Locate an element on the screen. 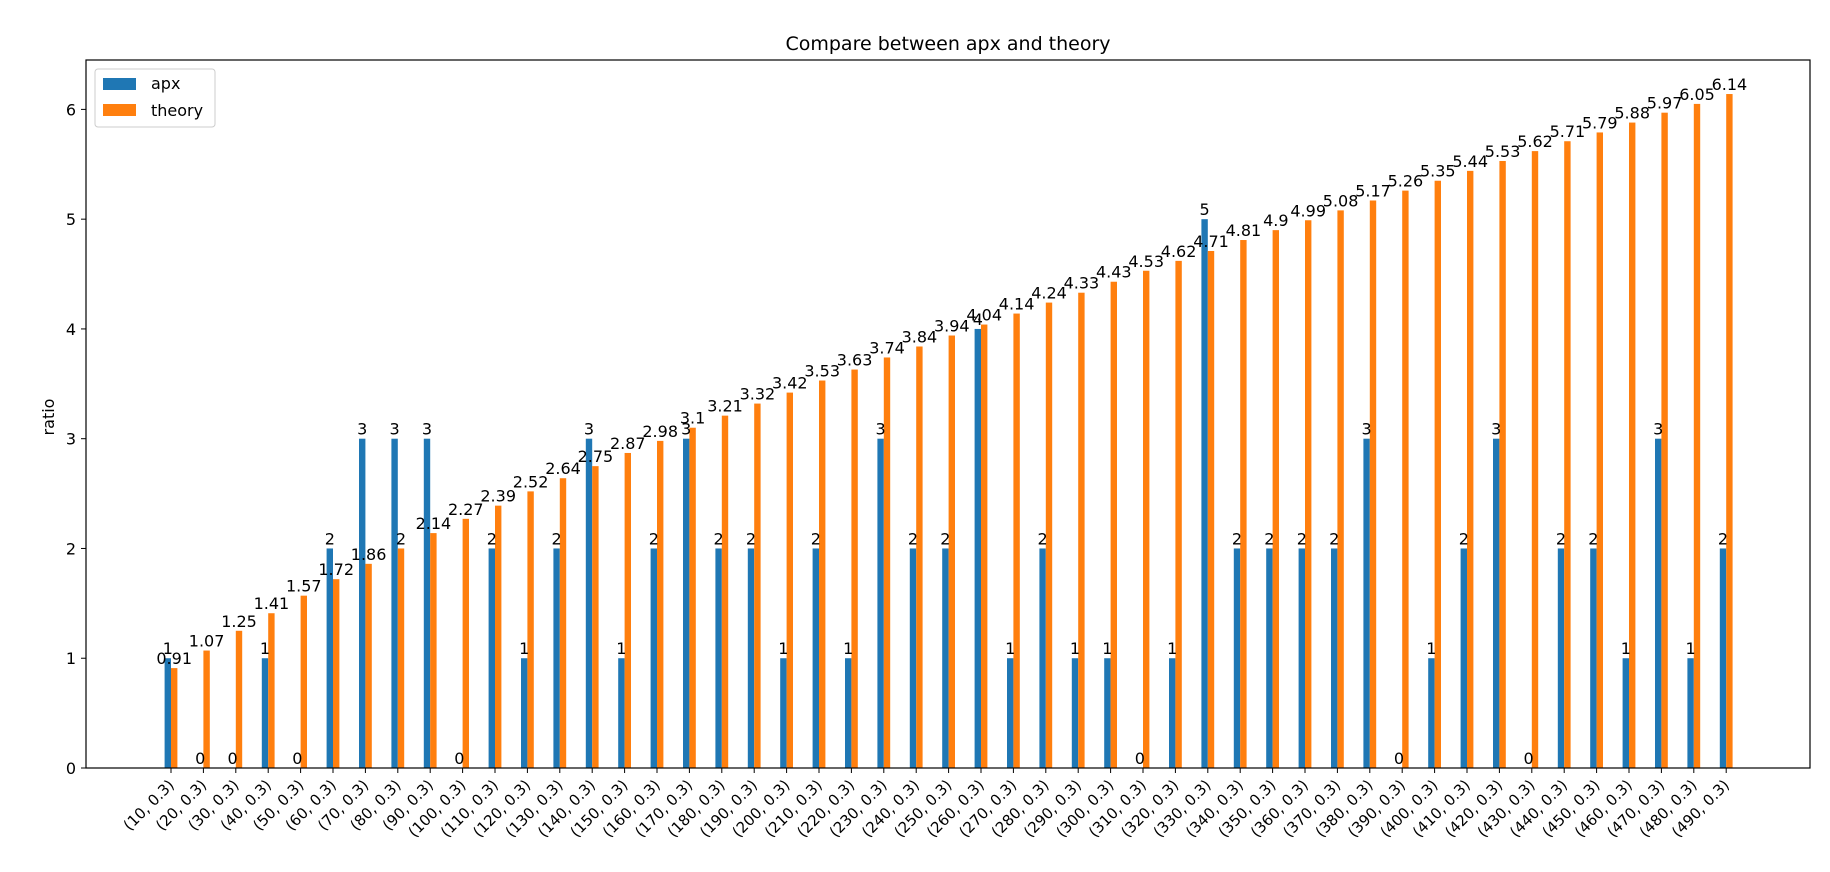 Image resolution: width=1830 pixels, height=872 pixels. bar-value-label-apx: 0 is located at coordinates (1399, 758).